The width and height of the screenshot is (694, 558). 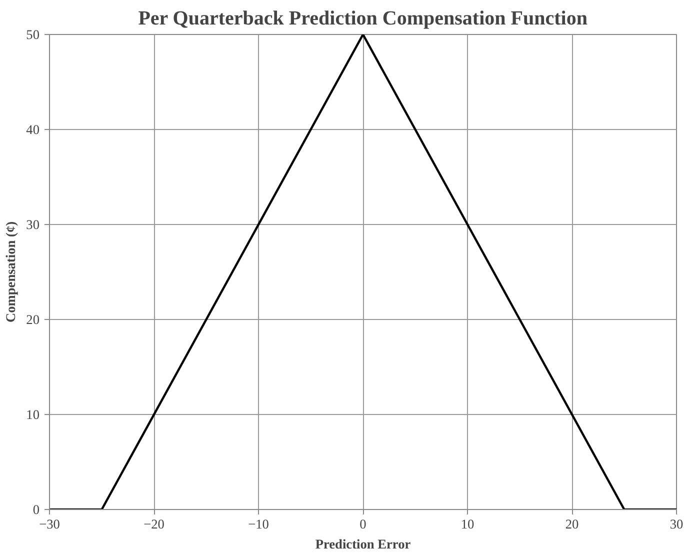 I want to click on y-tick-label: 0, so click(x=36, y=509).